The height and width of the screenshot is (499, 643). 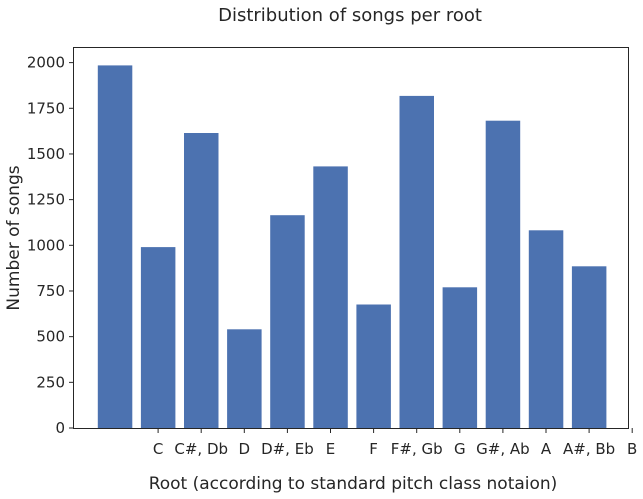 What do you see at coordinates (503, 449) in the screenshot?
I see `x-tick-label: G#, Ab` at bounding box center [503, 449].